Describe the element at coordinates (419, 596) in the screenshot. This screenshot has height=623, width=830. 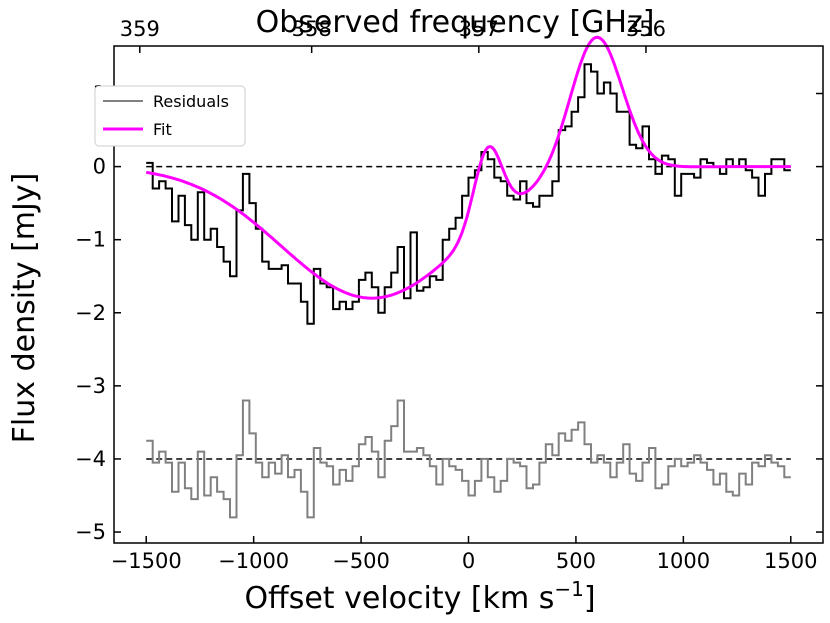
I see `x-axis-title: Offset velocity [km s−1]` at that location.